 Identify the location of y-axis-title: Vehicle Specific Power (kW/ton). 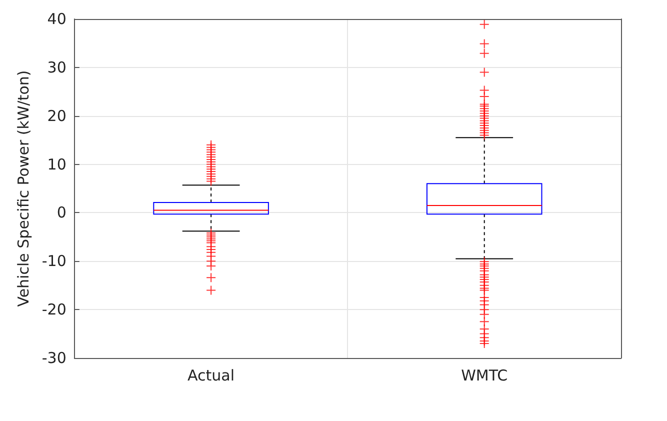
(23, 188).